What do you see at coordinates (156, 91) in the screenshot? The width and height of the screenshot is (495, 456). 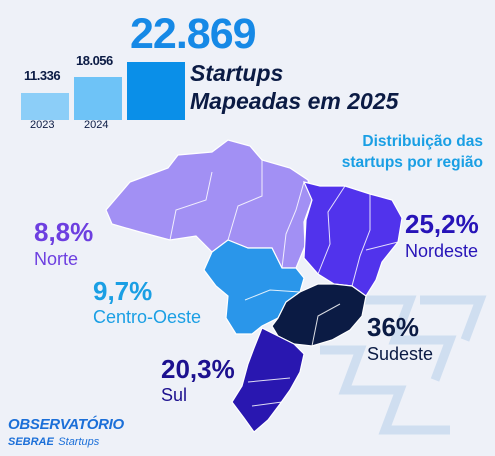 I see `bar-2025` at bounding box center [156, 91].